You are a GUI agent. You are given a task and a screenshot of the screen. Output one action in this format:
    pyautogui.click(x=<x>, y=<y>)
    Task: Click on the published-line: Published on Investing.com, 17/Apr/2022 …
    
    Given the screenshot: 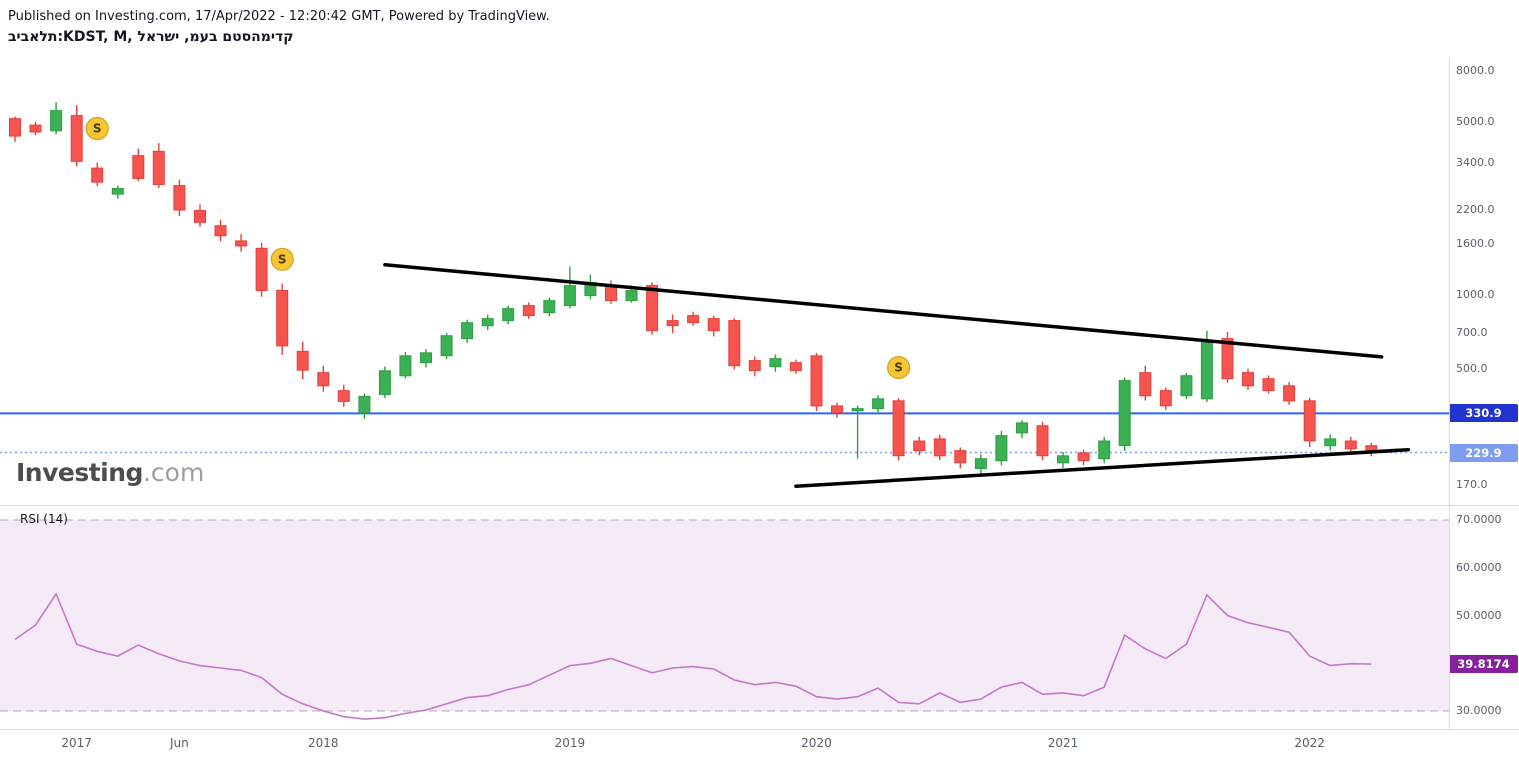 What is the action you would take?
    pyautogui.click(x=279, y=16)
    